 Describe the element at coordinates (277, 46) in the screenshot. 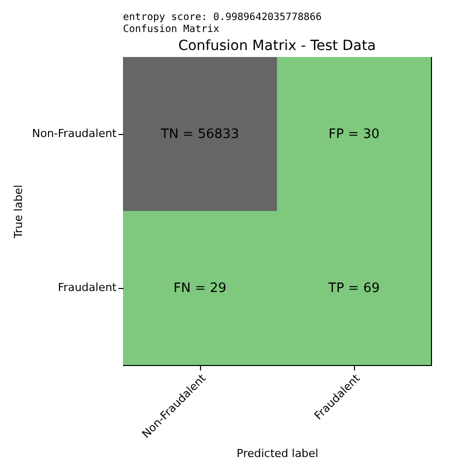

I see `chart-title: Confusion Matrix - Test Data` at that location.